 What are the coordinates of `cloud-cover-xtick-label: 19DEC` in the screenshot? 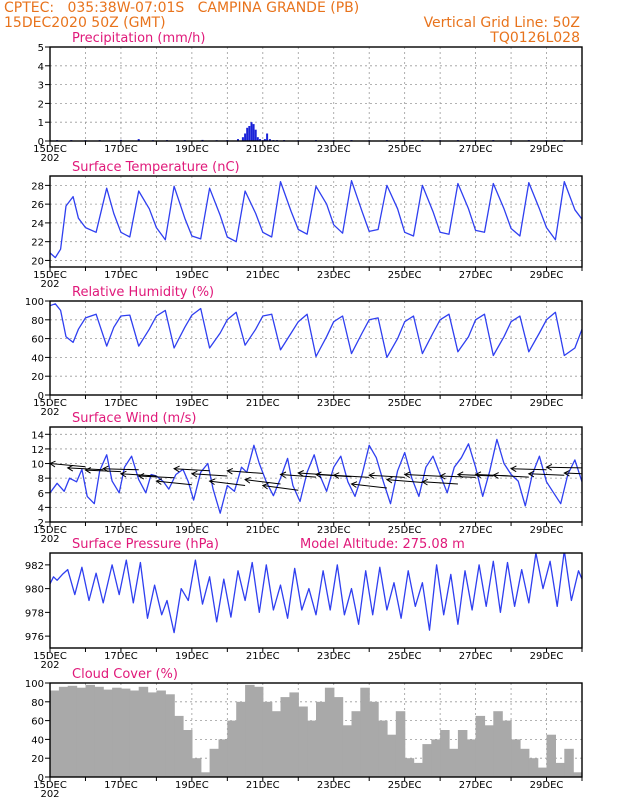 It's located at (192, 785).